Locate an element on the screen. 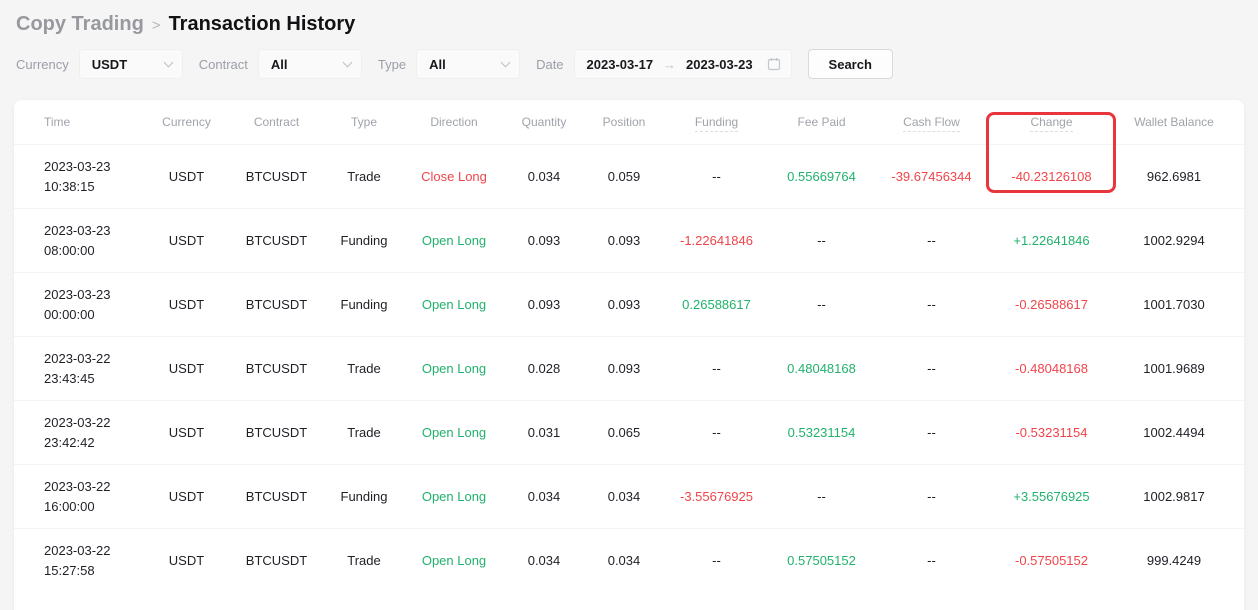 The height and width of the screenshot is (610, 1258). cell-change: -0.48048168 is located at coordinates (1051, 368).